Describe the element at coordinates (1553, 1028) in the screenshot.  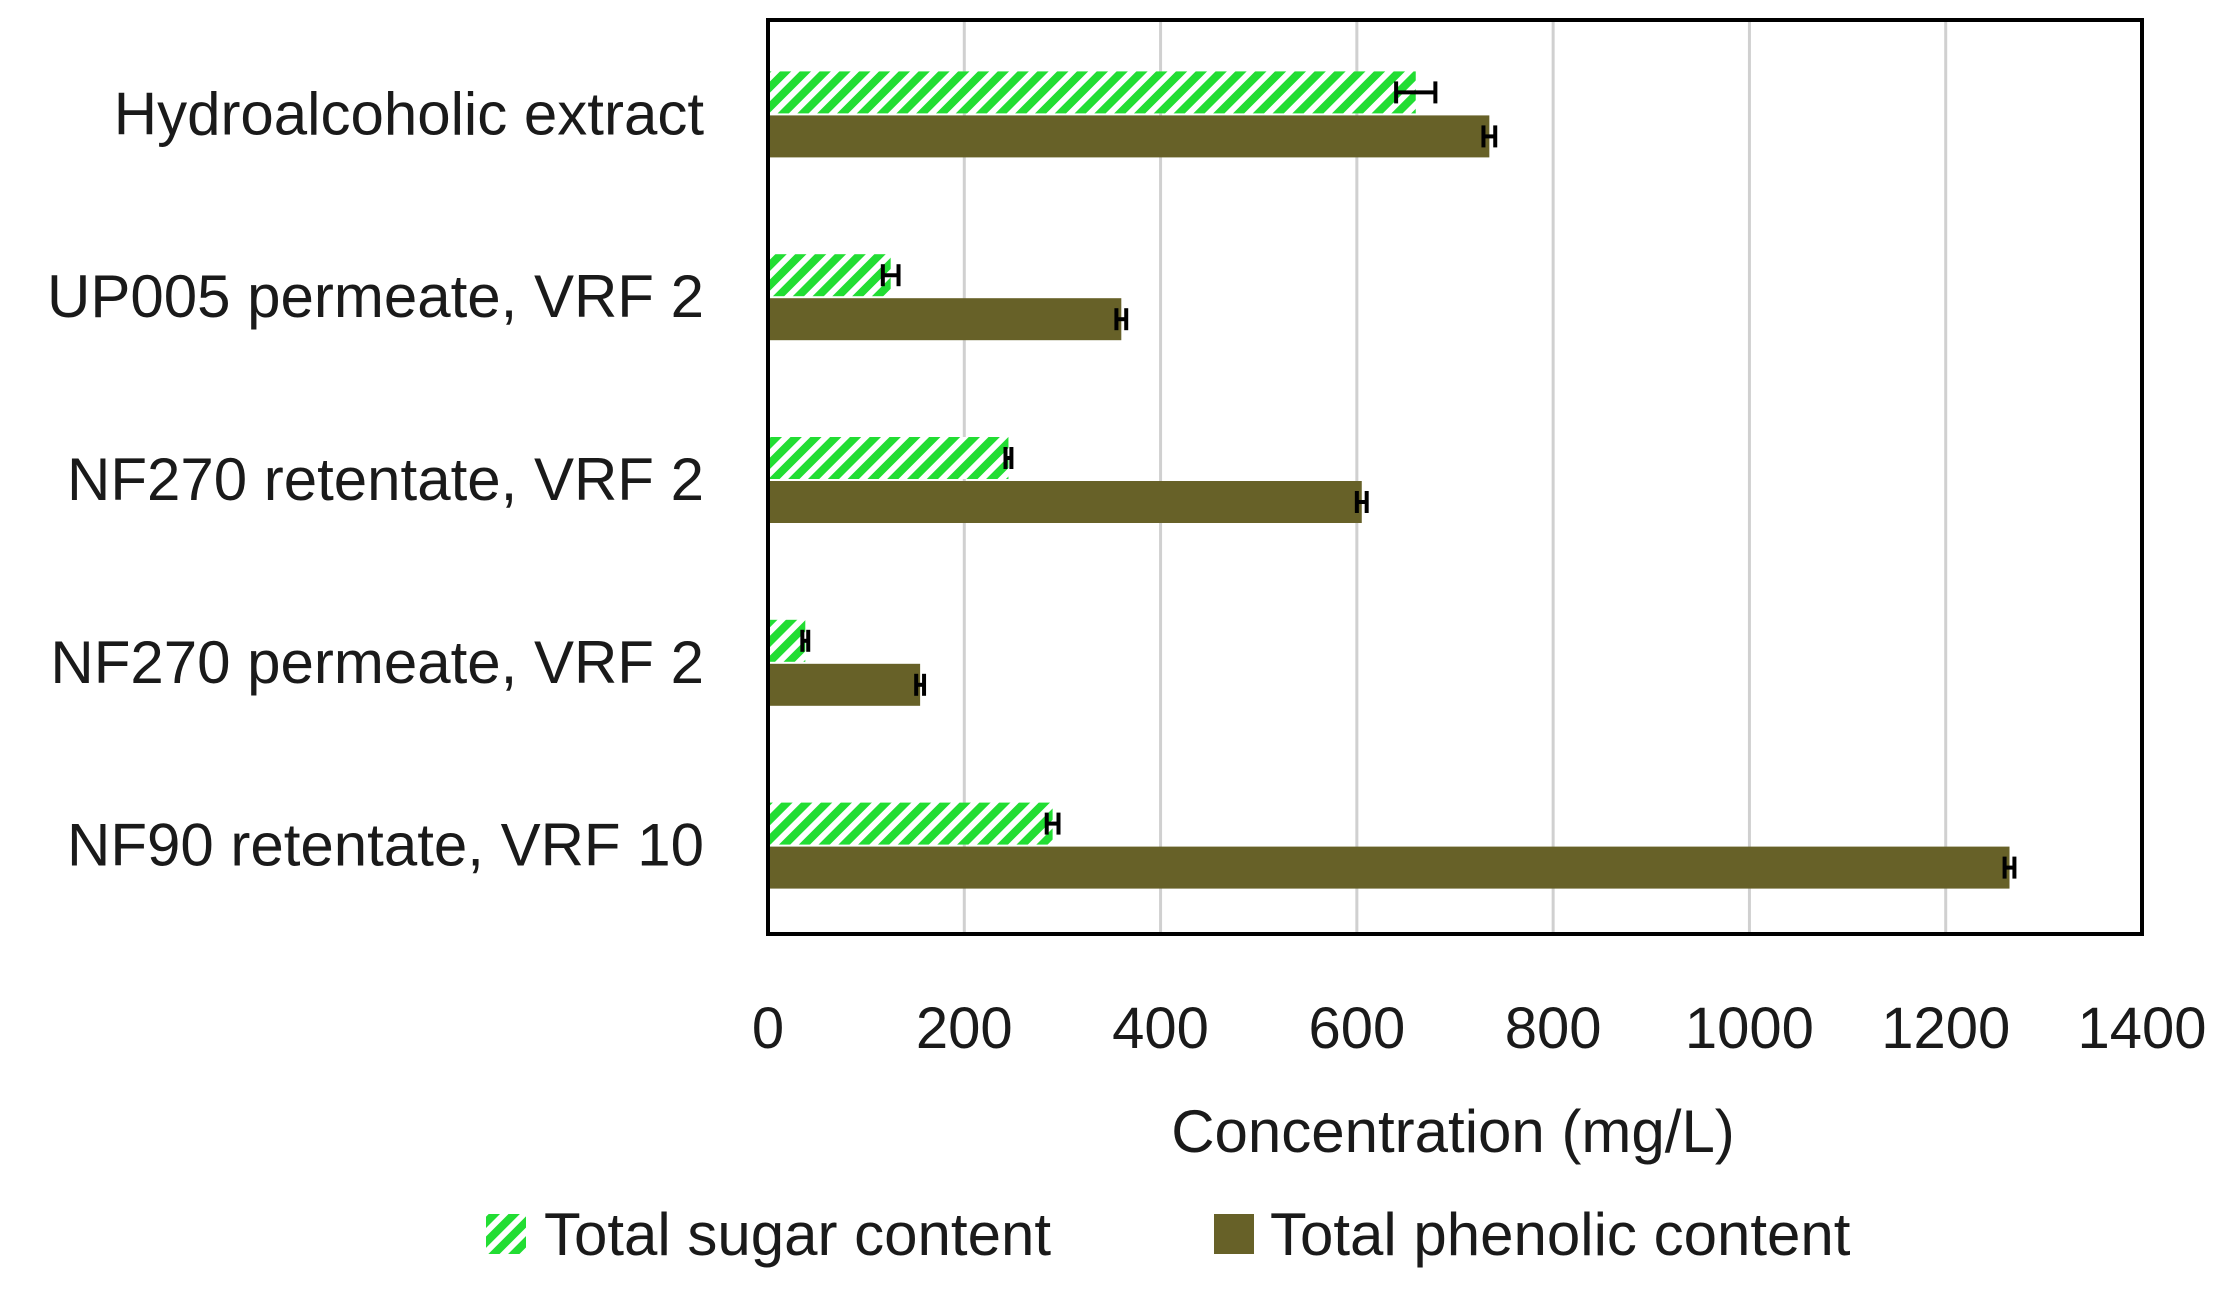
I see `x-tick-label: 800` at that location.